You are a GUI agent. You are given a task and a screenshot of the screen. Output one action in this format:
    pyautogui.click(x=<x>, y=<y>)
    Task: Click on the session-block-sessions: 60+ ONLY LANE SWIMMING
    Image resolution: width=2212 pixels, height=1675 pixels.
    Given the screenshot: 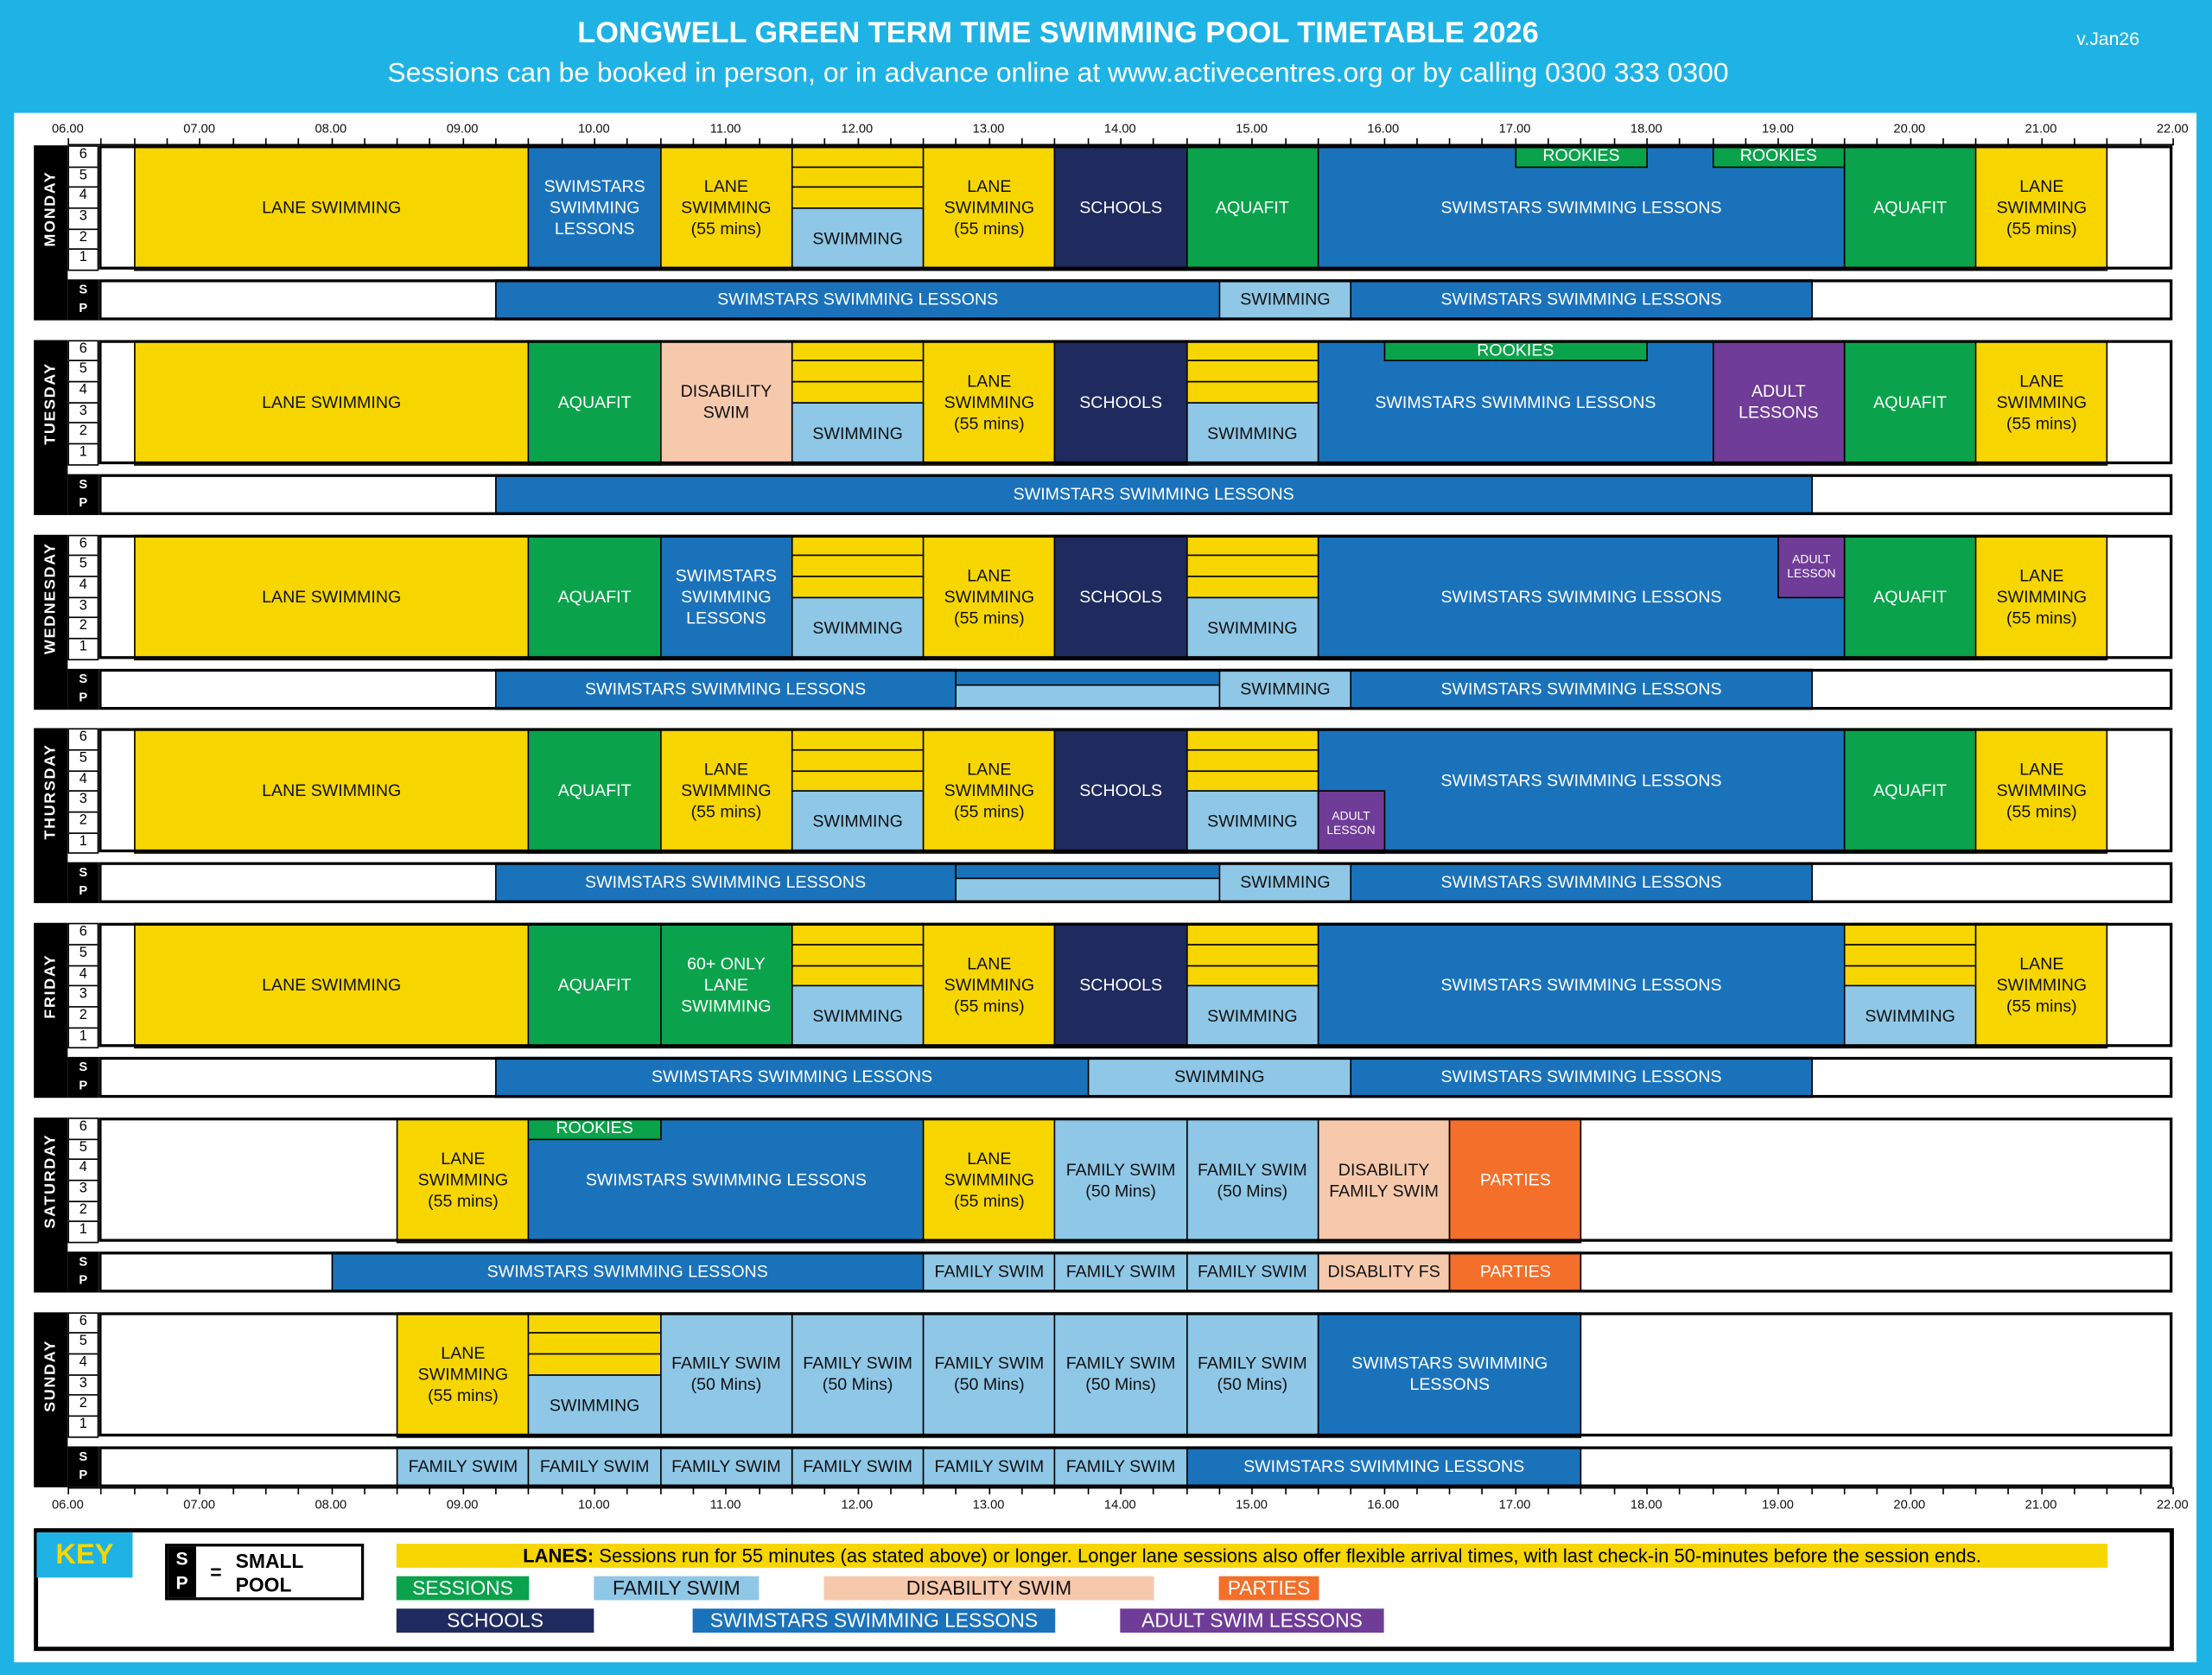 What is the action you would take?
    pyautogui.click(x=726, y=986)
    